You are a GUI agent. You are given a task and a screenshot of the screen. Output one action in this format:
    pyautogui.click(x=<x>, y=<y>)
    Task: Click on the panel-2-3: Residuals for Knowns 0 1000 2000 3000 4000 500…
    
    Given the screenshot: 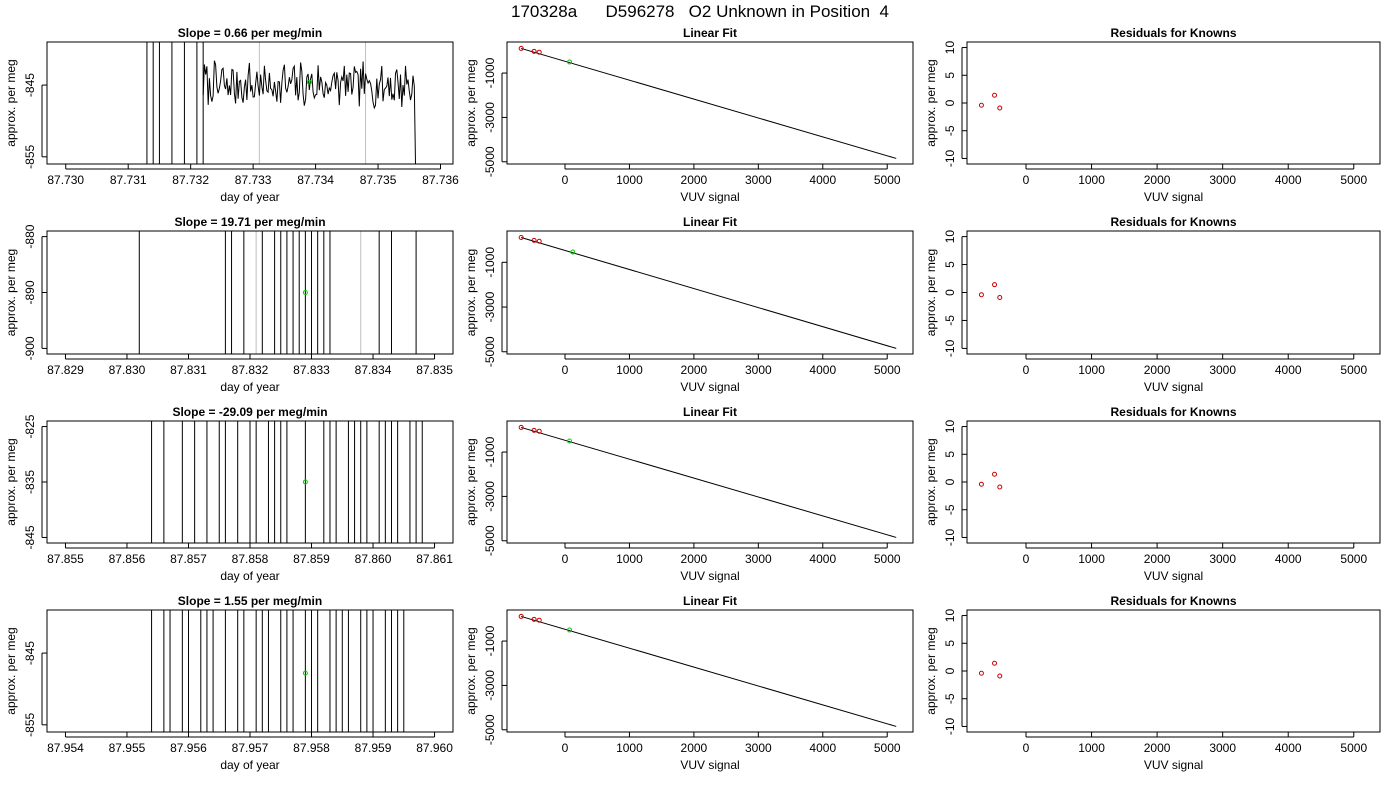 What is the action you would take?
    pyautogui.click(x=1152, y=304)
    